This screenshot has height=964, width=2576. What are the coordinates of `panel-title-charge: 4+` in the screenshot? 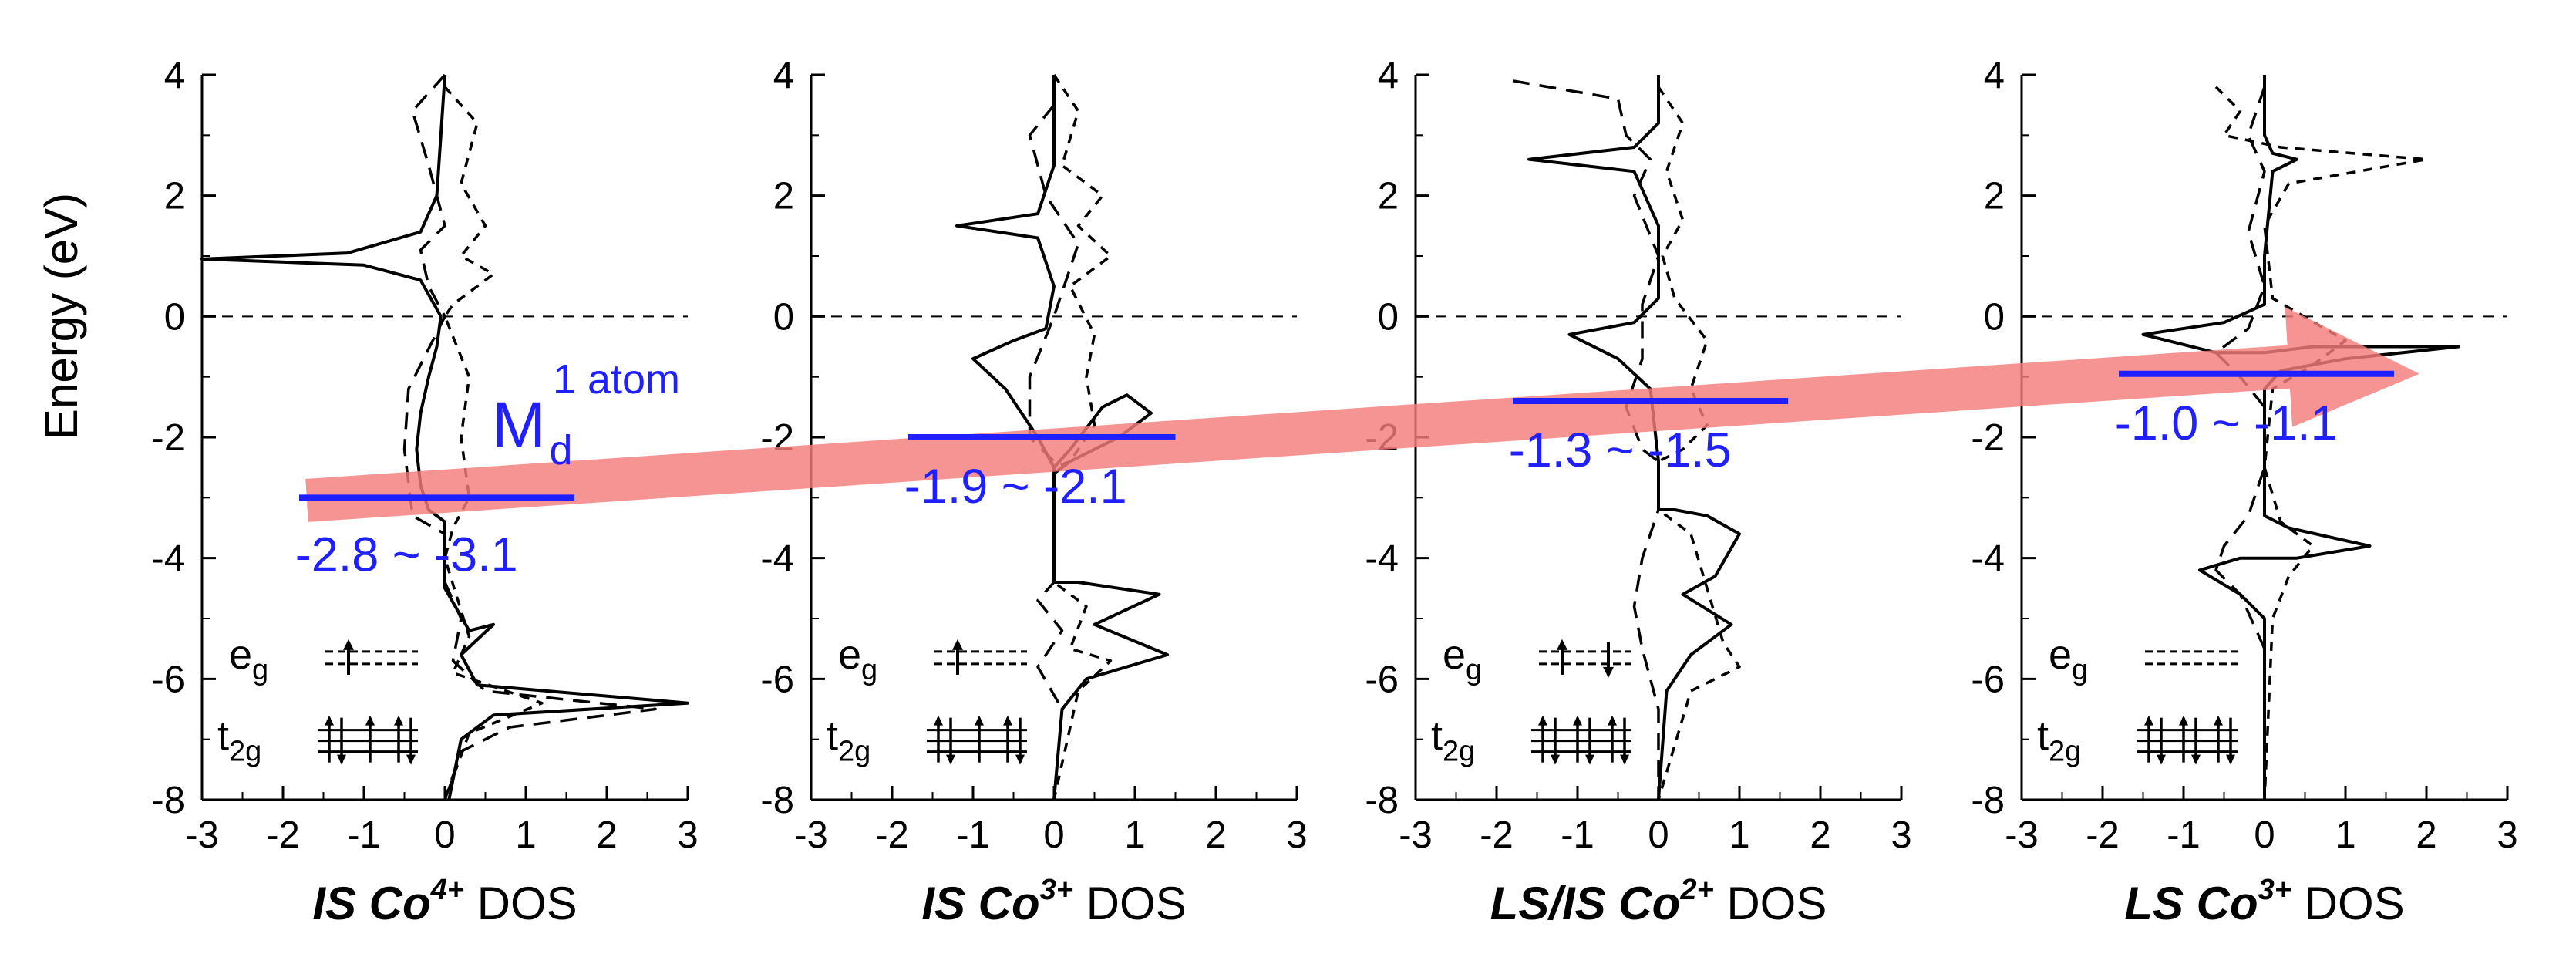 It's located at (447, 890).